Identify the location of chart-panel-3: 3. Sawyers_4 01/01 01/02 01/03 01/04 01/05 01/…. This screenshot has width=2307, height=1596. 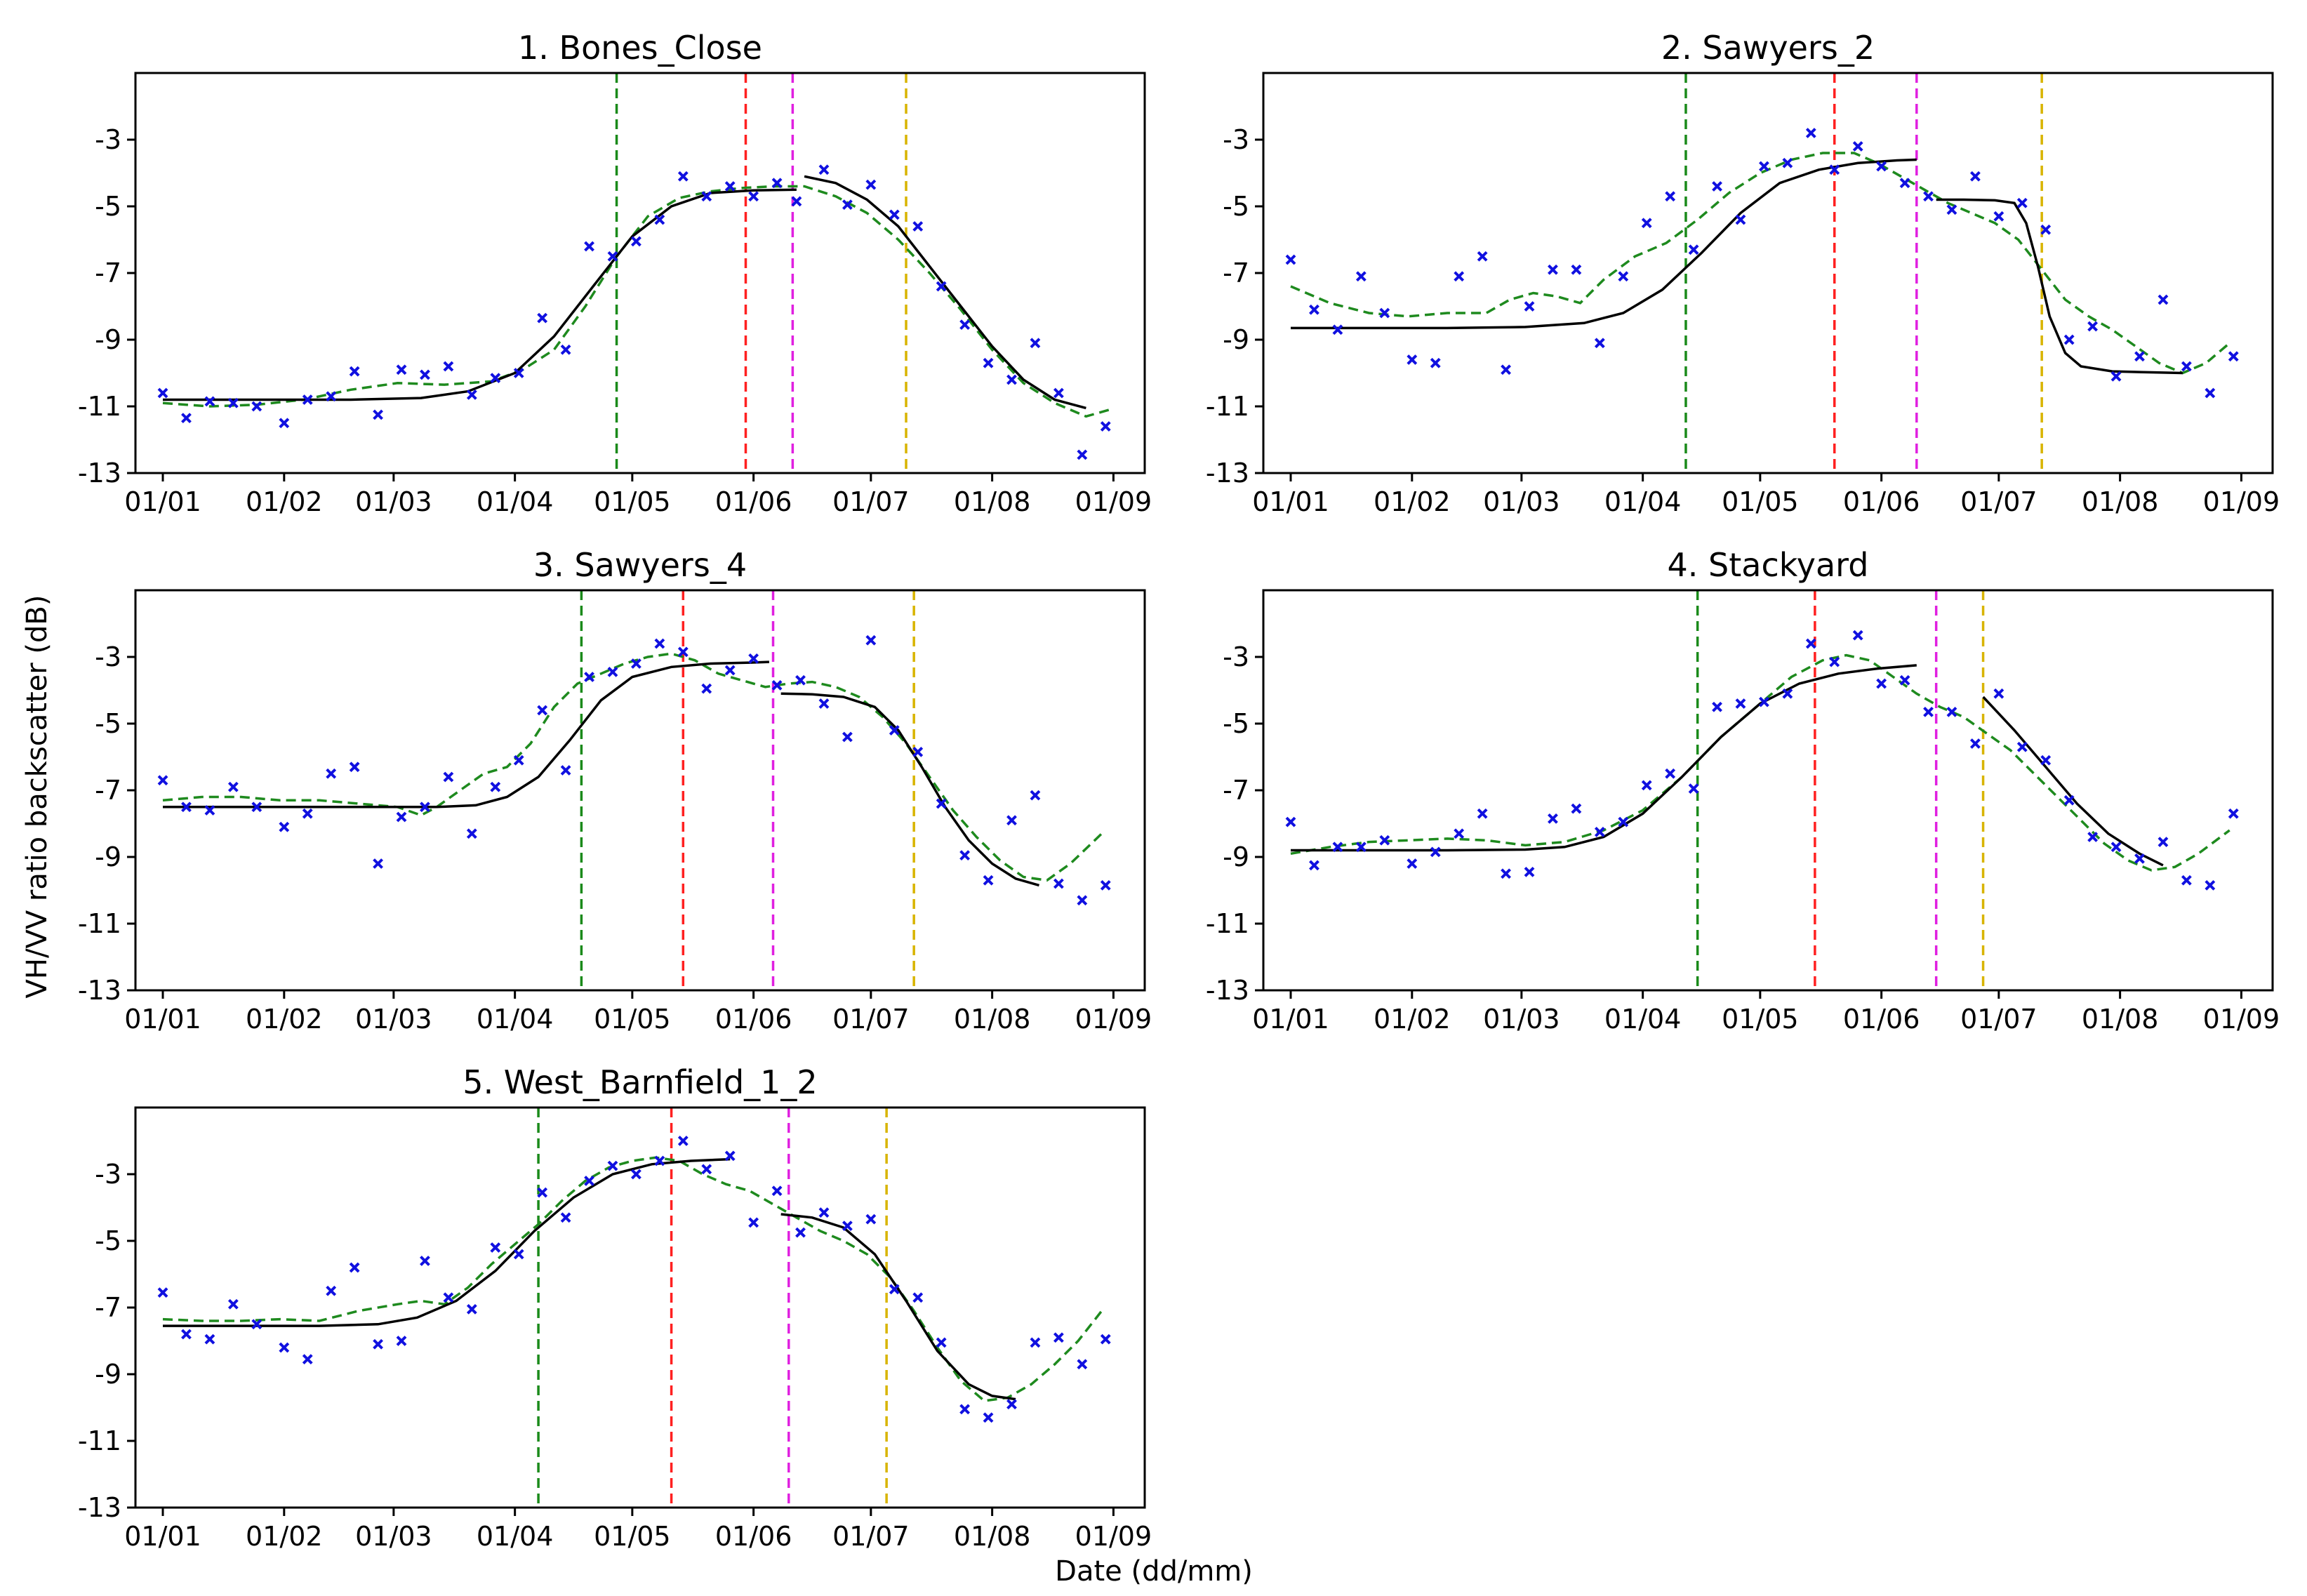
(615, 790).